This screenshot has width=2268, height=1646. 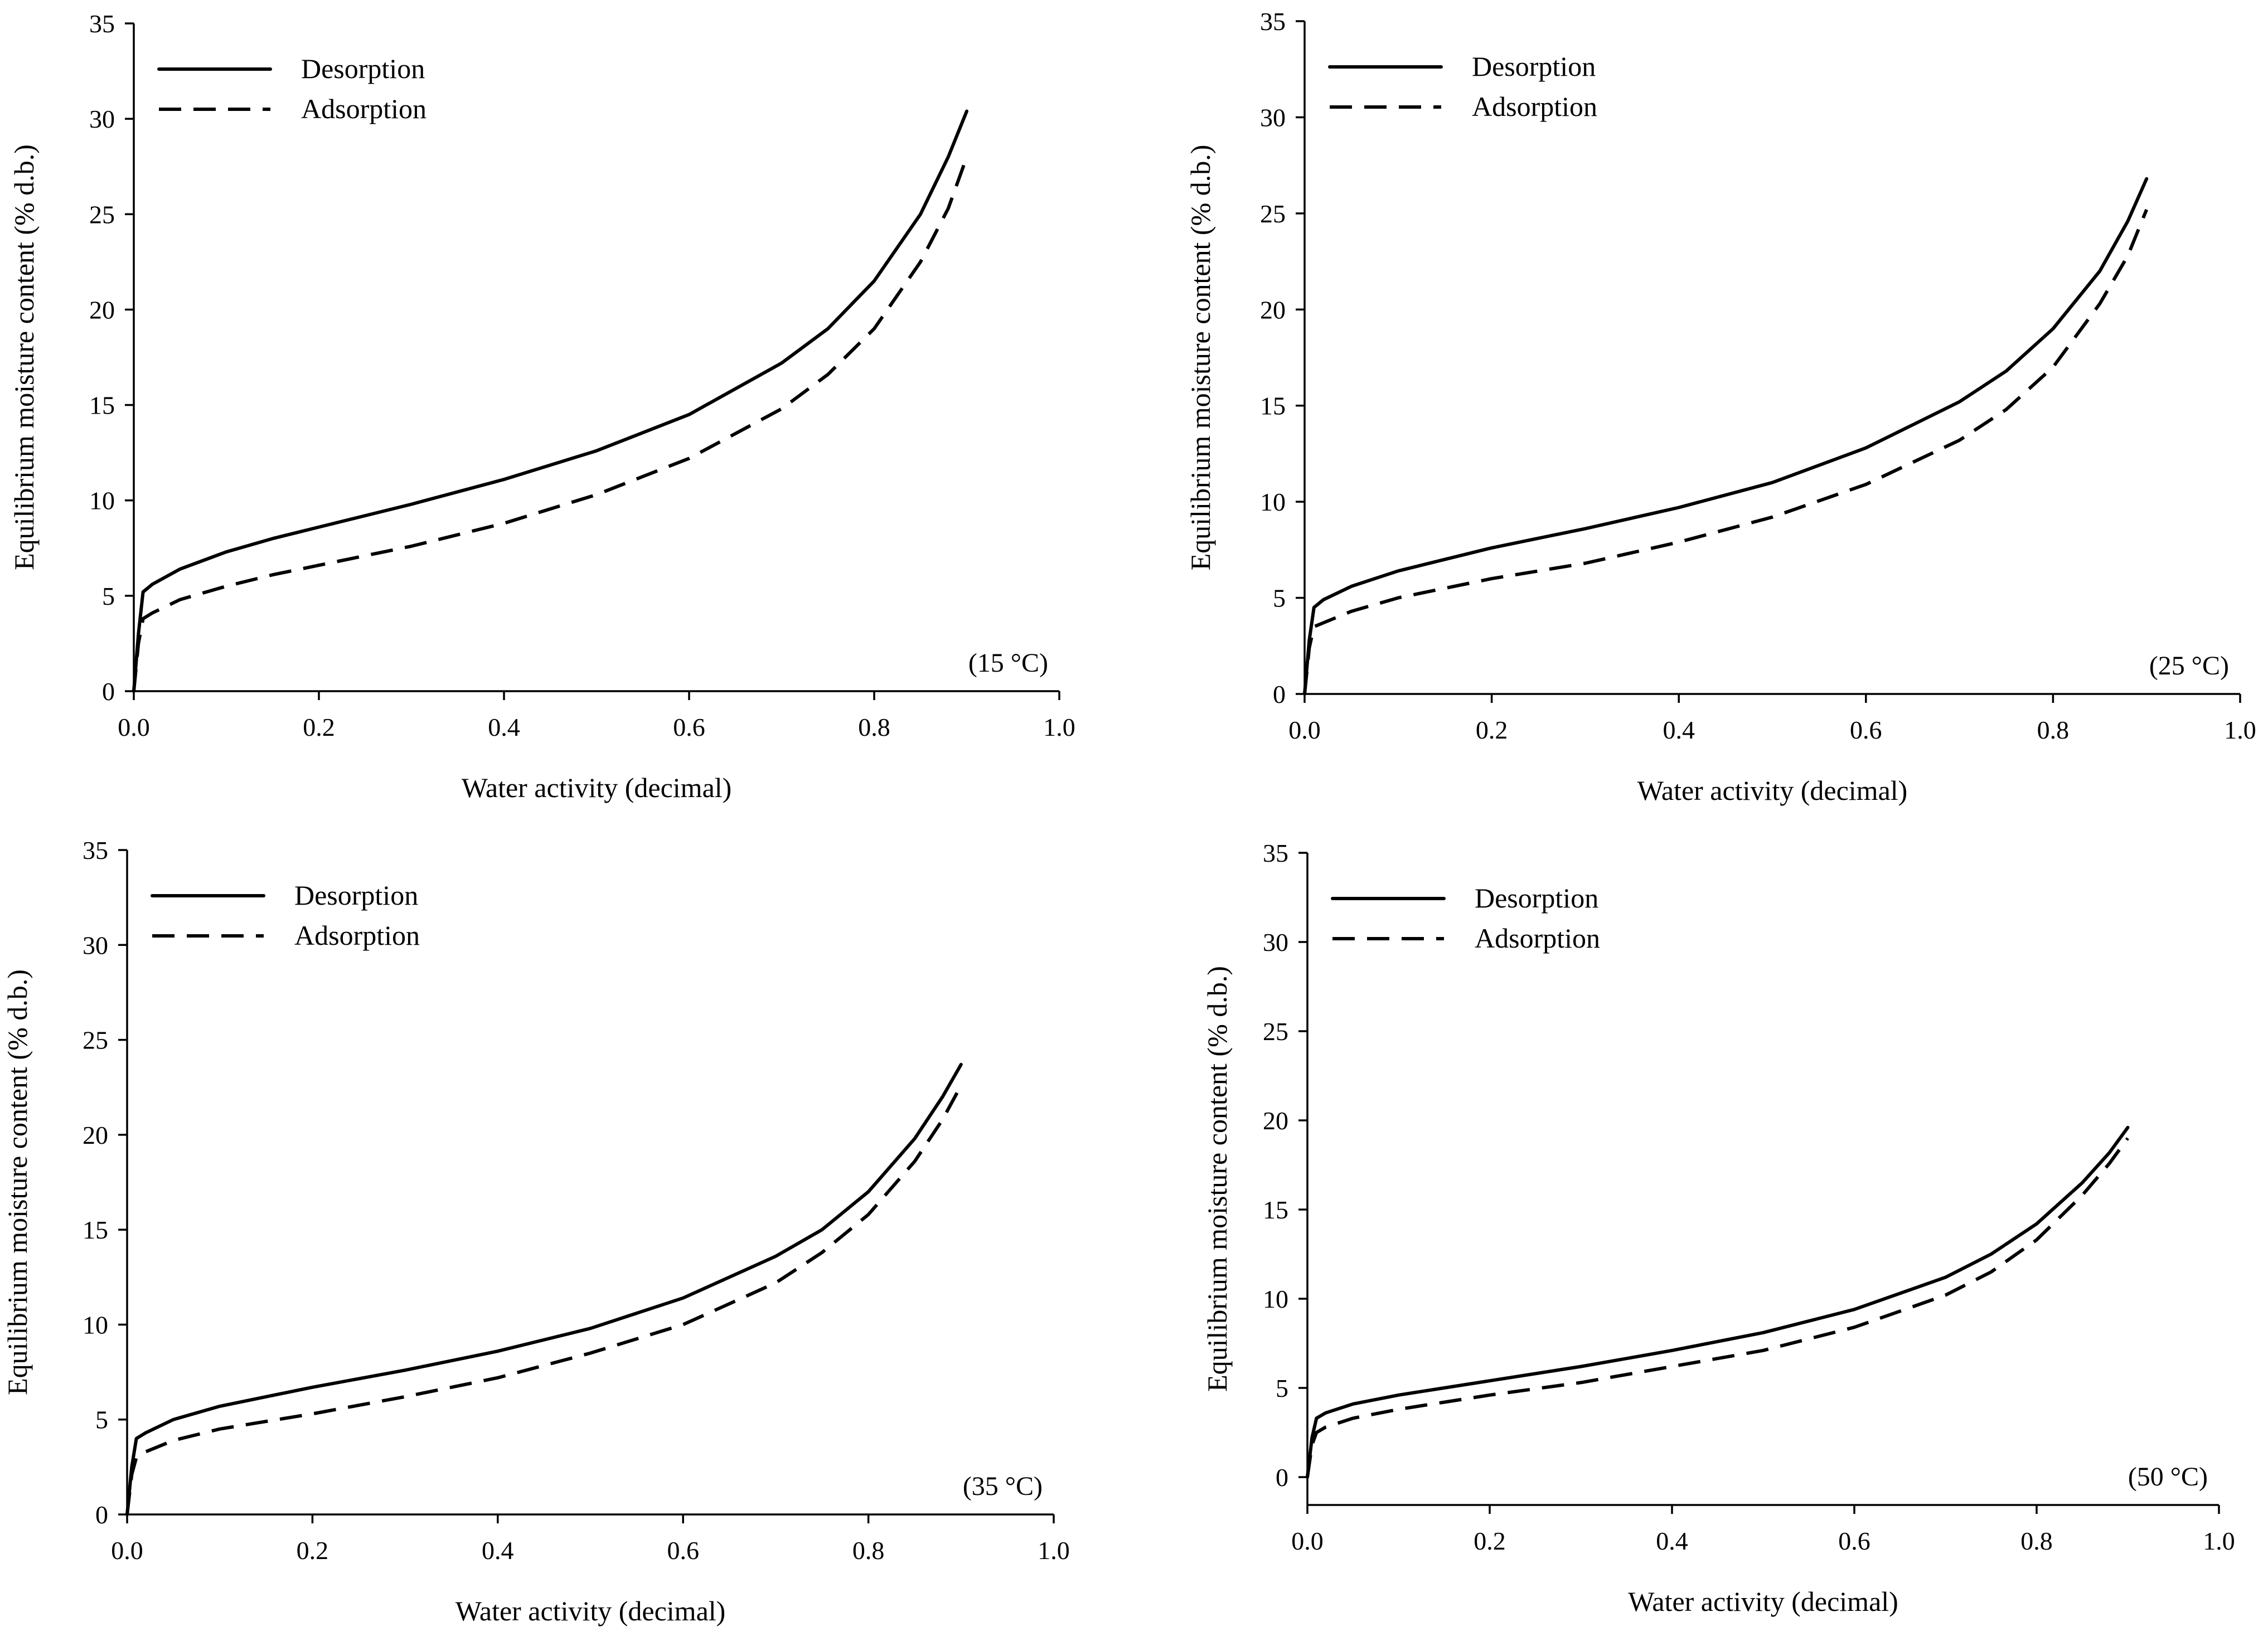 What do you see at coordinates (2189, 666) in the screenshot?
I see `temperature-annotation: (25 °C)` at bounding box center [2189, 666].